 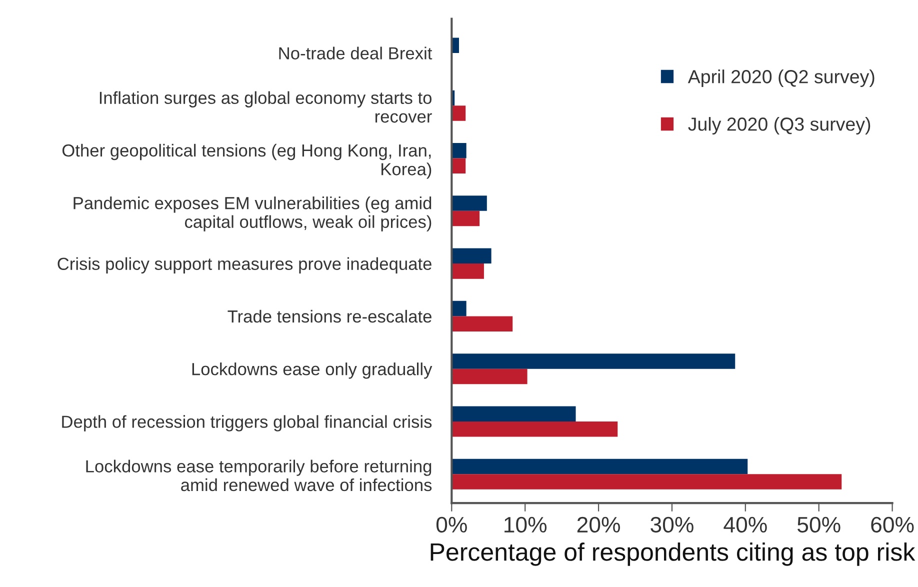 What do you see at coordinates (312, 370) in the screenshot?
I see `y-tick-label: Lockdowns ease only gradually` at bounding box center [312, 370].